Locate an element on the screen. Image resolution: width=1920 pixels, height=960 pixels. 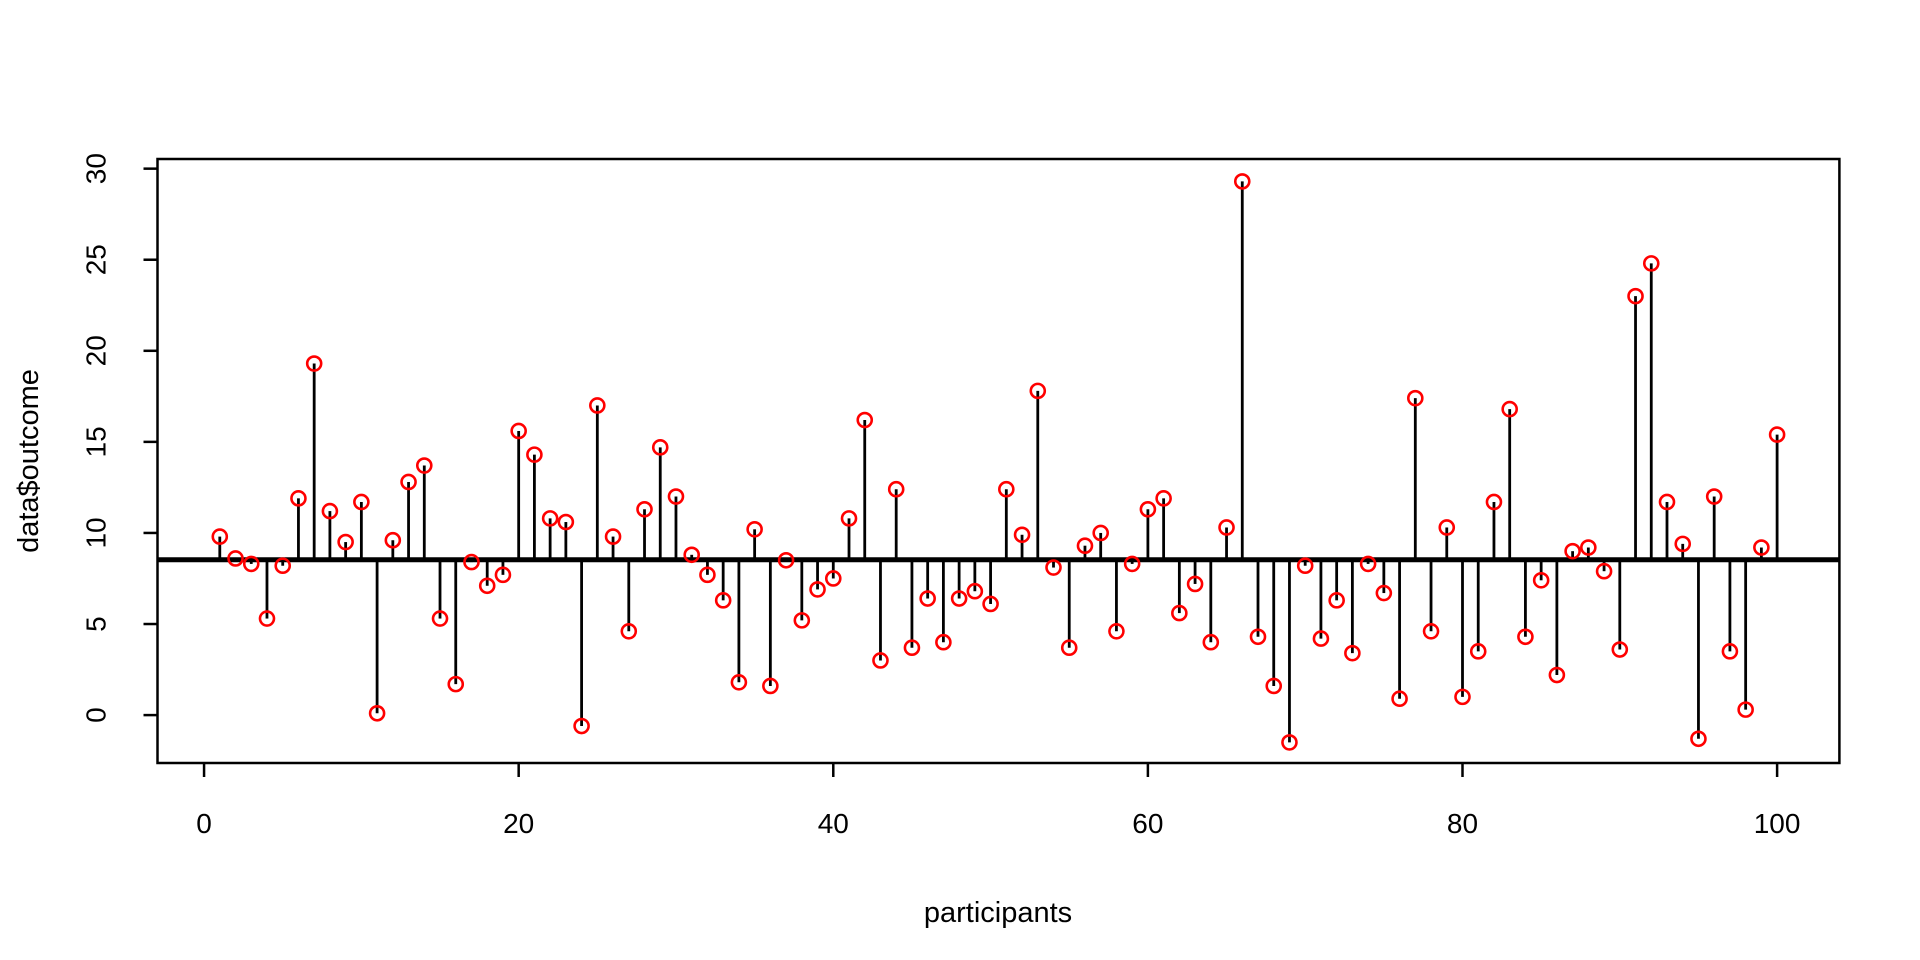
x-tick-label: 80 is located at coordinates (1462, 823).